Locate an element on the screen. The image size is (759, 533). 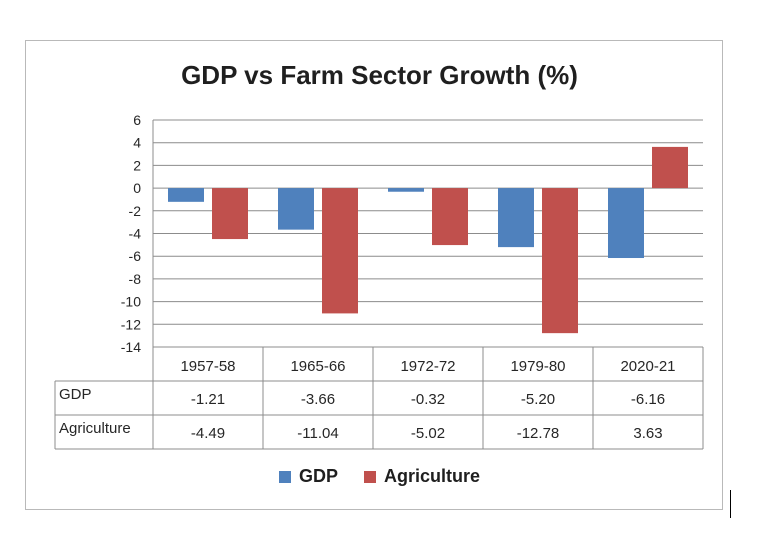
chart-legend: GDP Agriculture is located at coordinates (379, 476).